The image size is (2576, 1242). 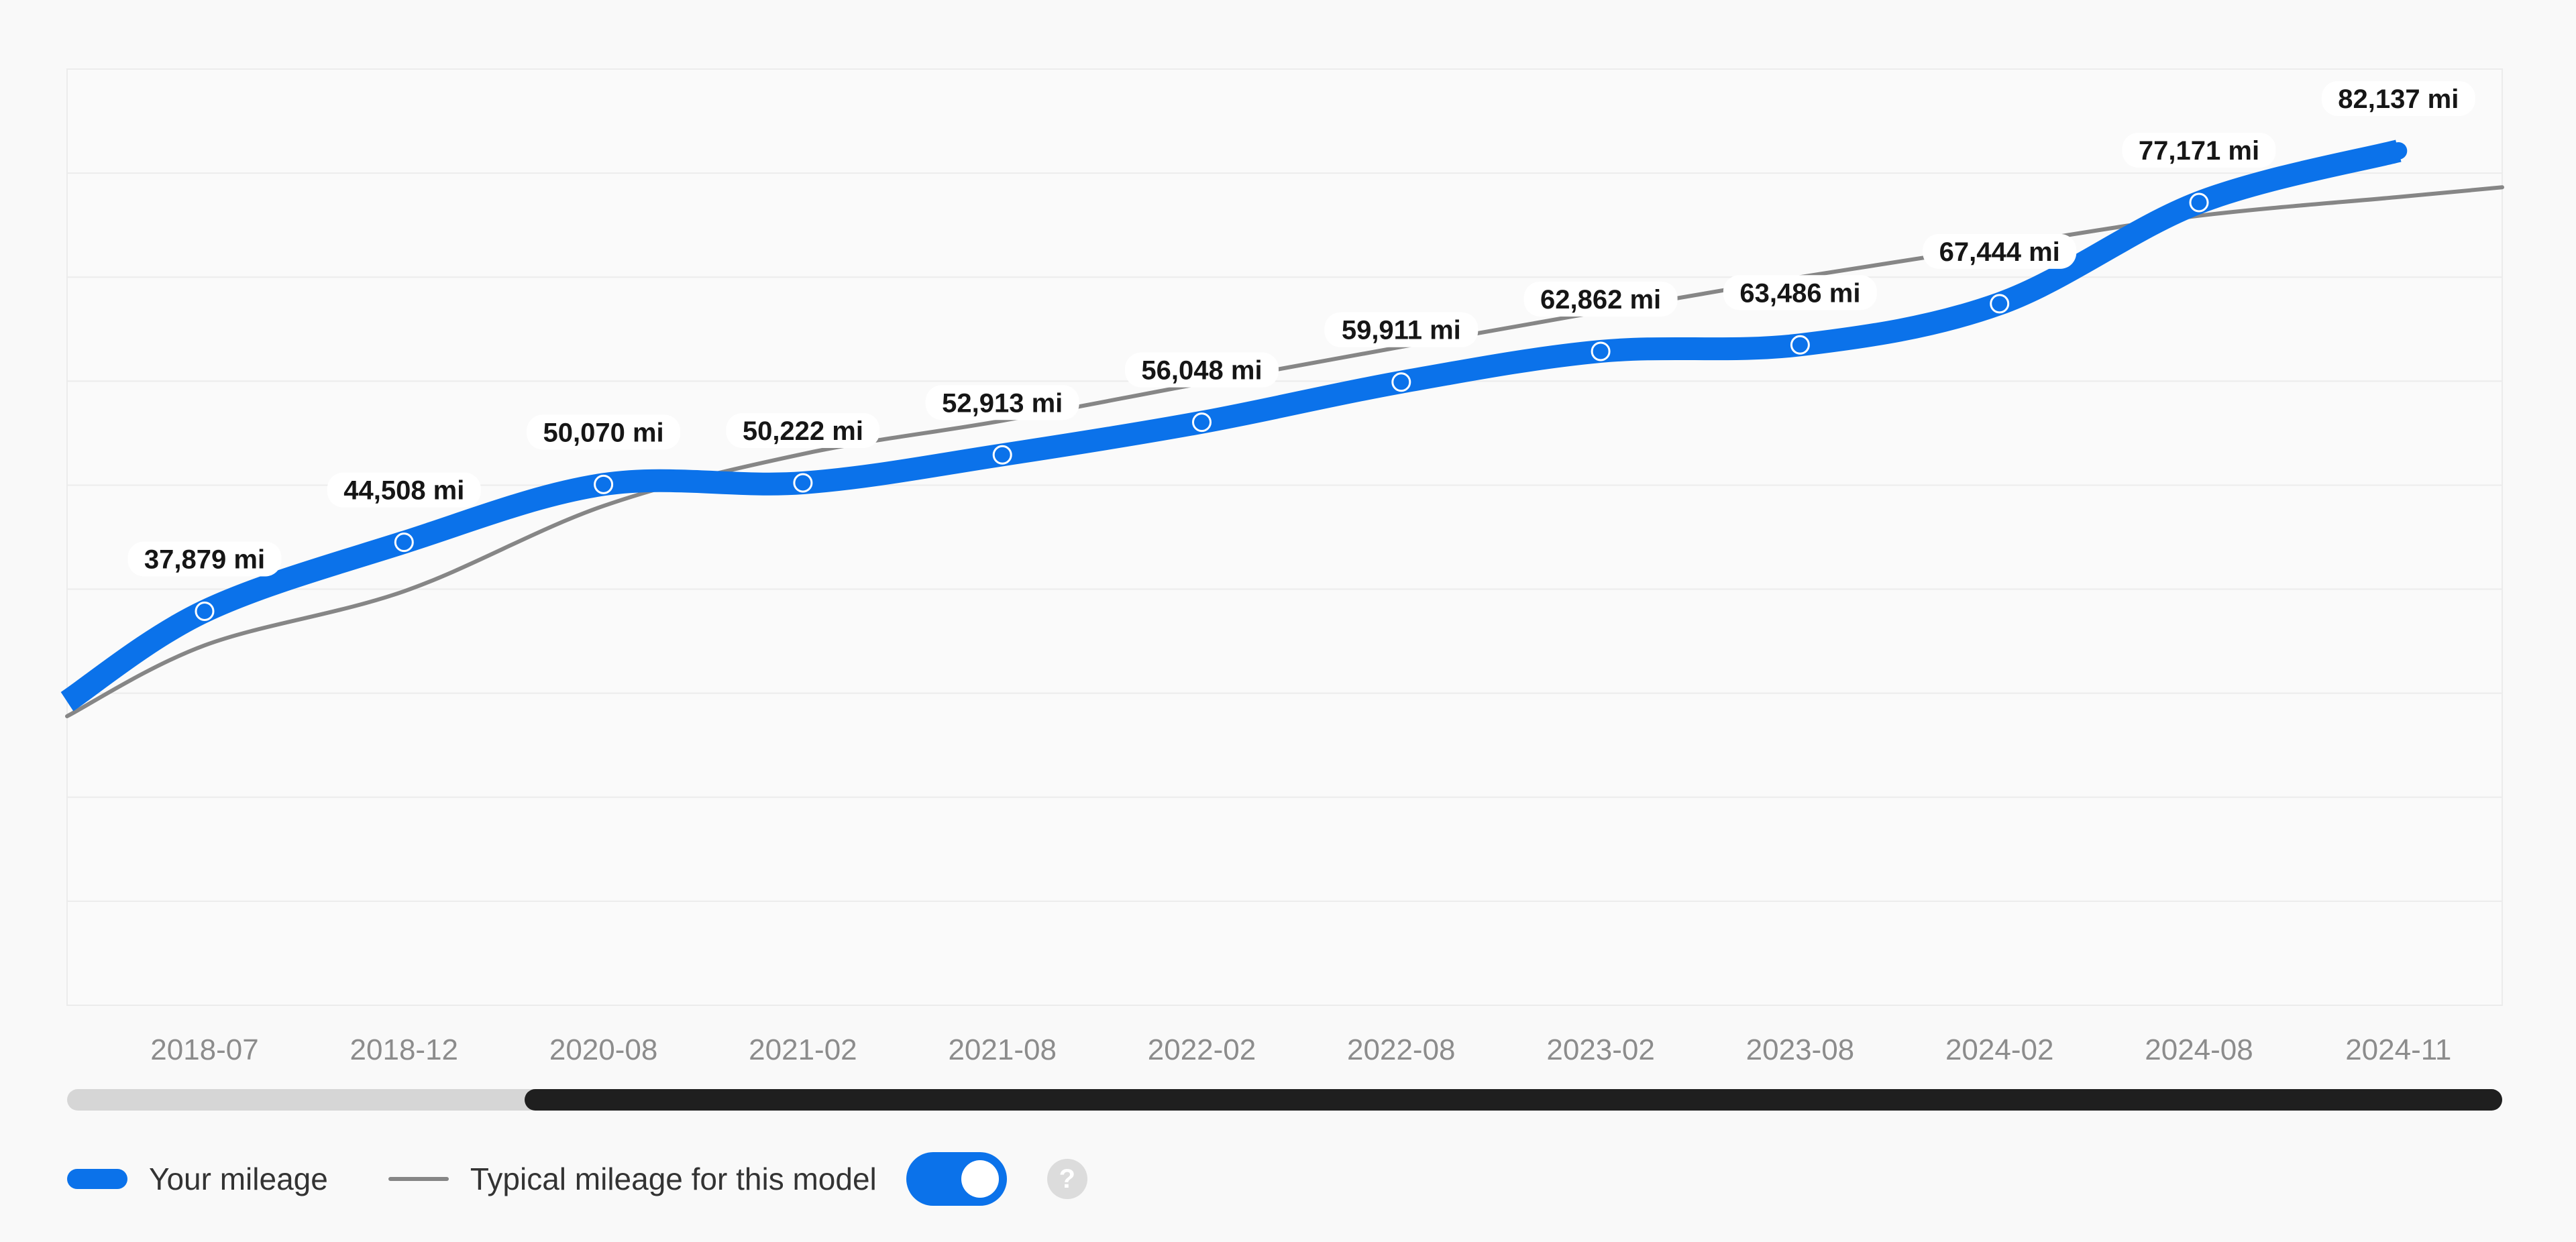 I want to click on data-label: 67,444 mi, so click(x=1999, y=252).